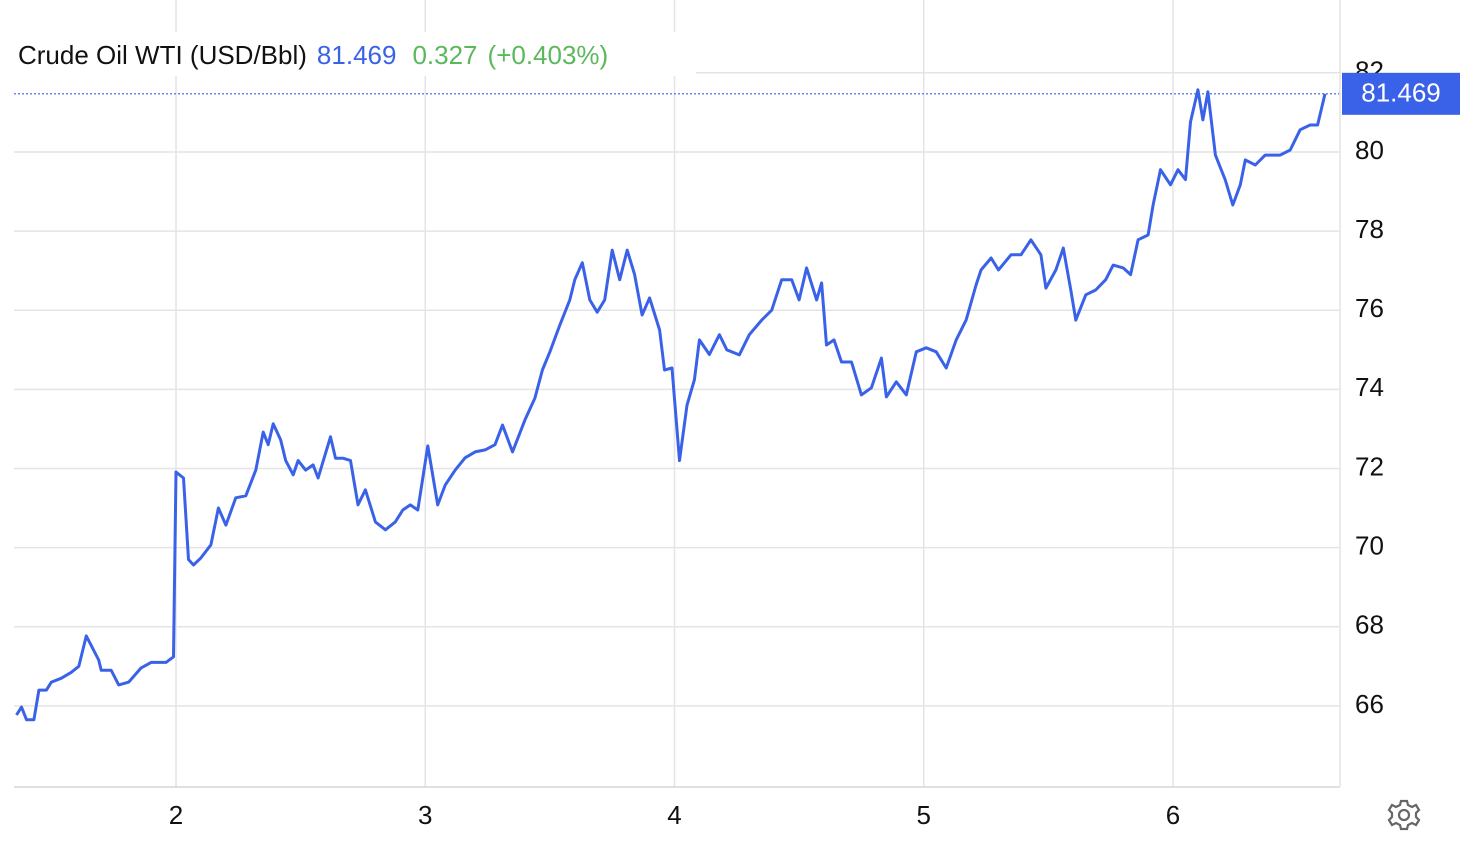 This screenshot has height=846, width=1466. Describe the element at coordinates (1369, 466) in the screenshot. I see `y-tick-label: 72` at that location.